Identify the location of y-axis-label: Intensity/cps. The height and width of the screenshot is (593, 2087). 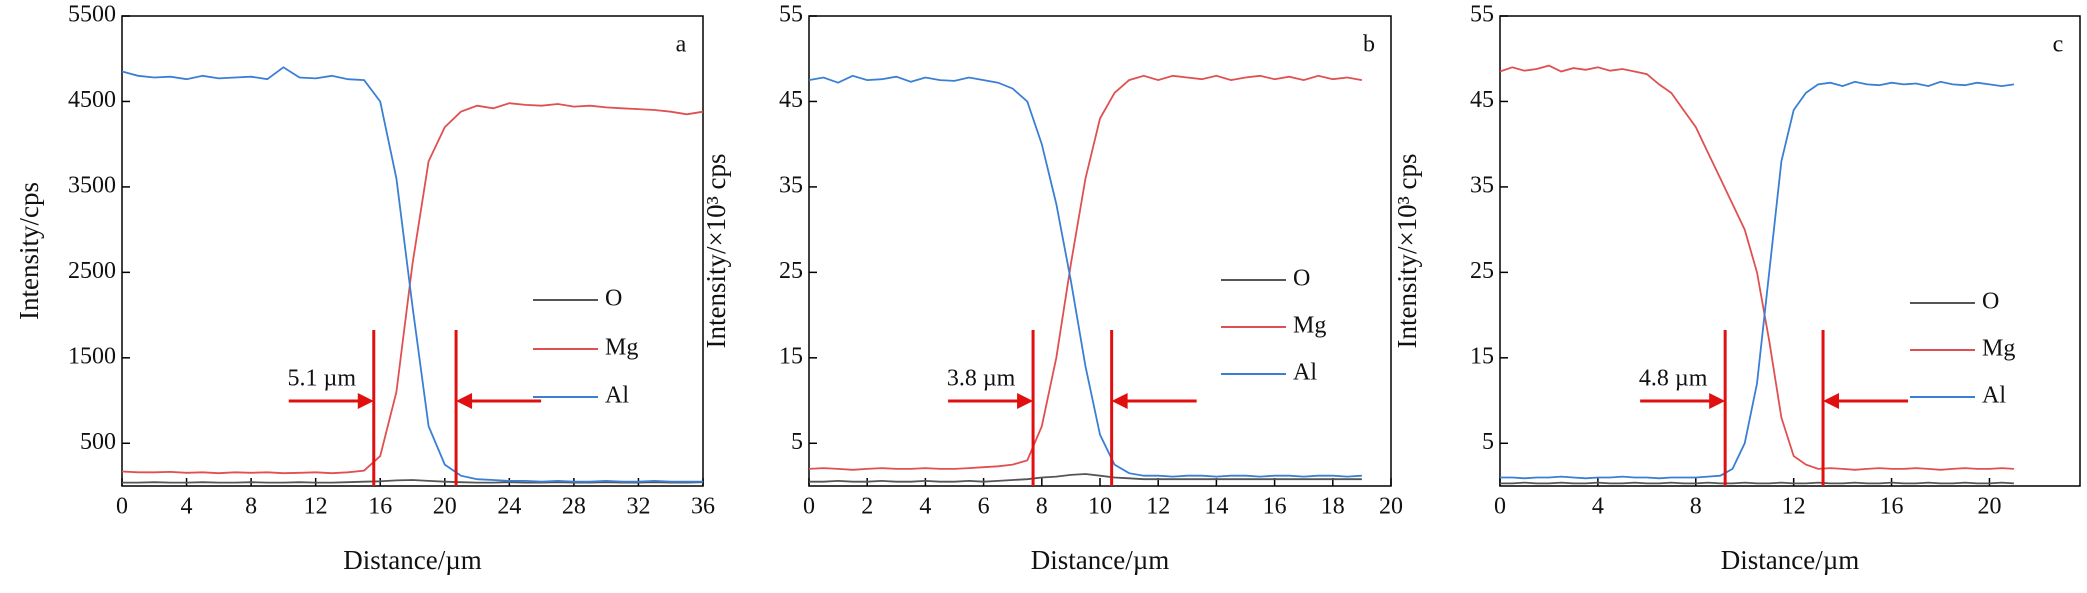
(29, 251).